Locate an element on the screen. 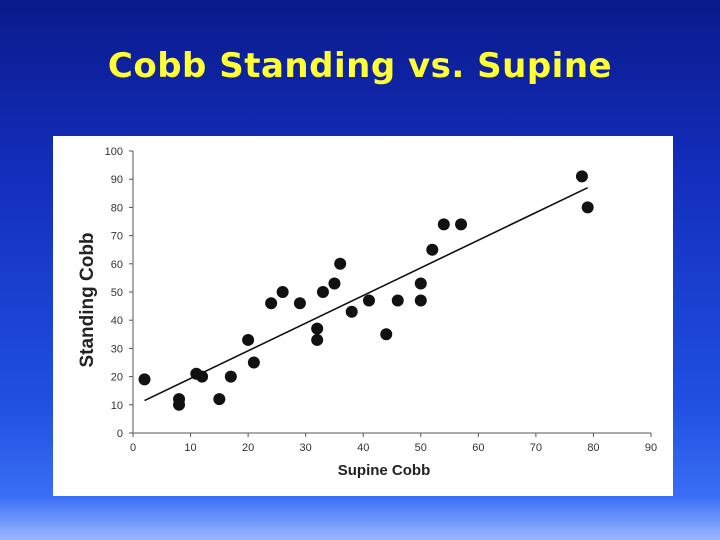  x-axis-title: Supine Cobb is located at coordinates (384, 470).